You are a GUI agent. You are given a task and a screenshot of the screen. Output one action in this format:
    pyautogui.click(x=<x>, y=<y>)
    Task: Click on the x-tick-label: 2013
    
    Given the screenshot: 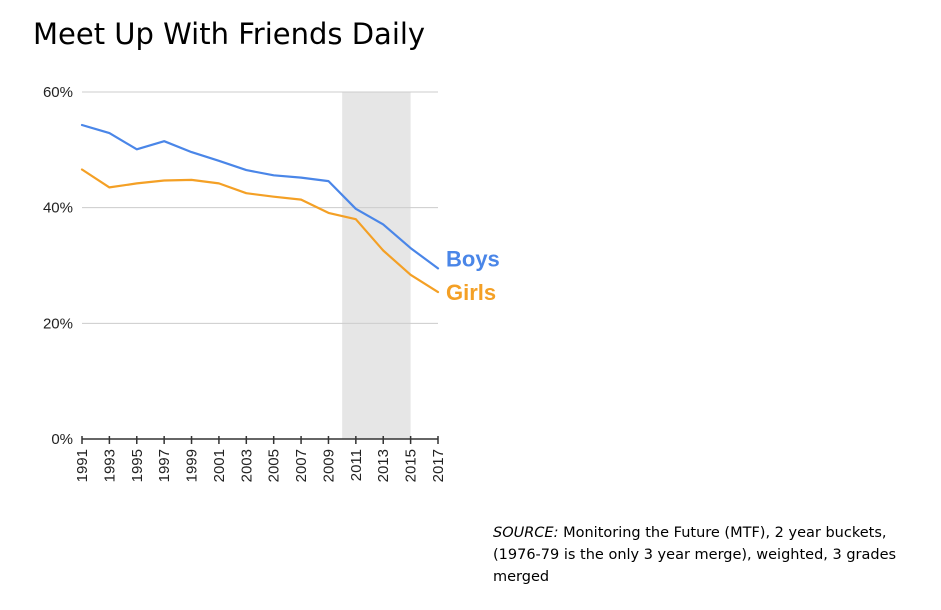 What is the action you would take?
    pyautogui.click(x=383, y=465)
    